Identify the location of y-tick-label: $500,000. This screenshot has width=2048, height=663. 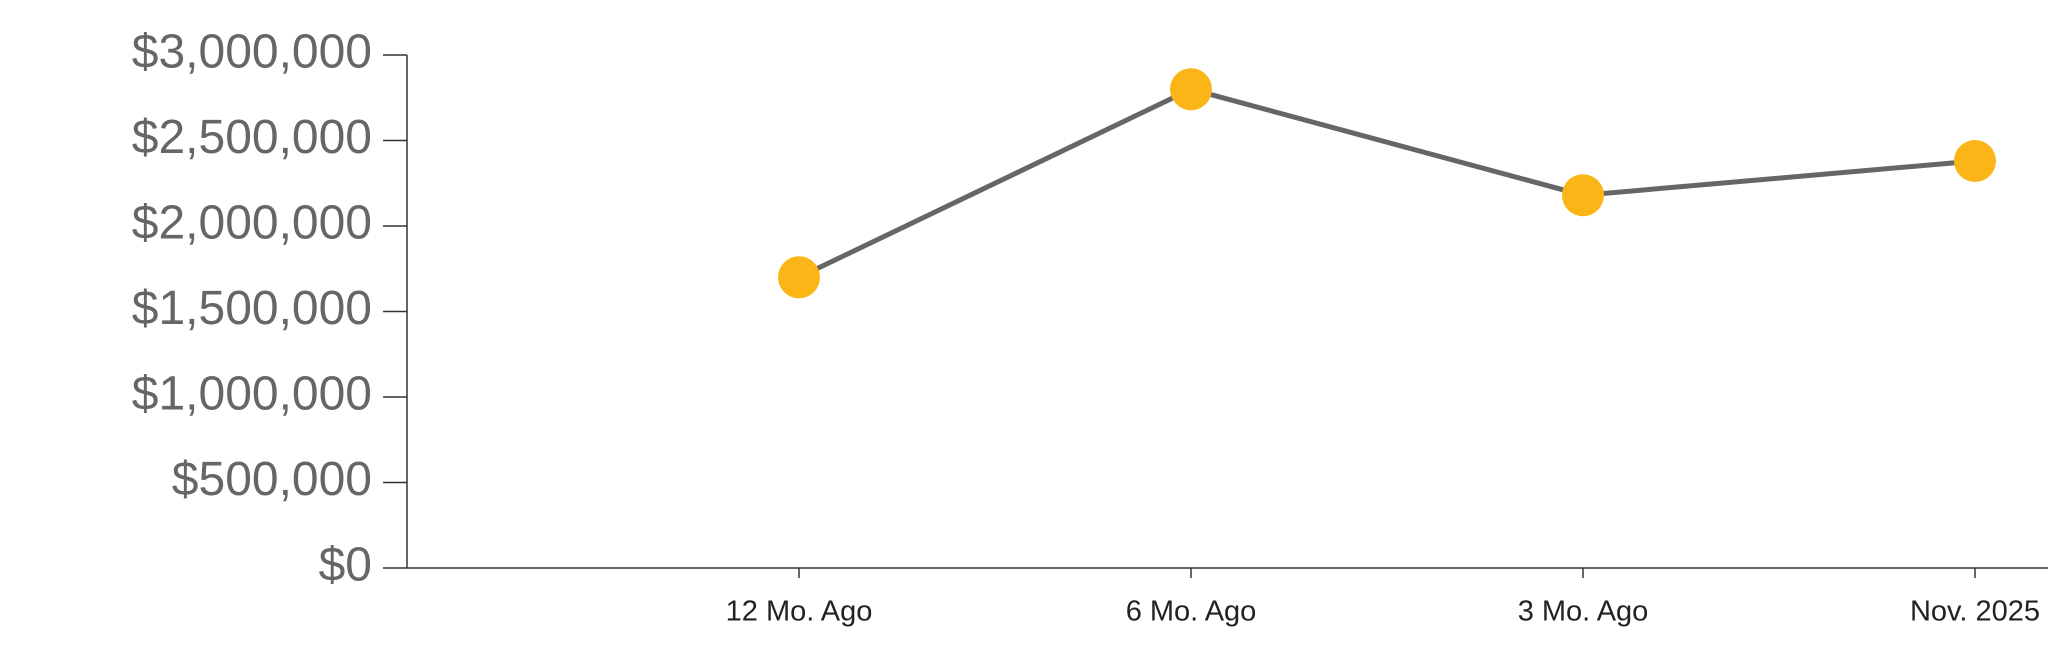
(272, 479).